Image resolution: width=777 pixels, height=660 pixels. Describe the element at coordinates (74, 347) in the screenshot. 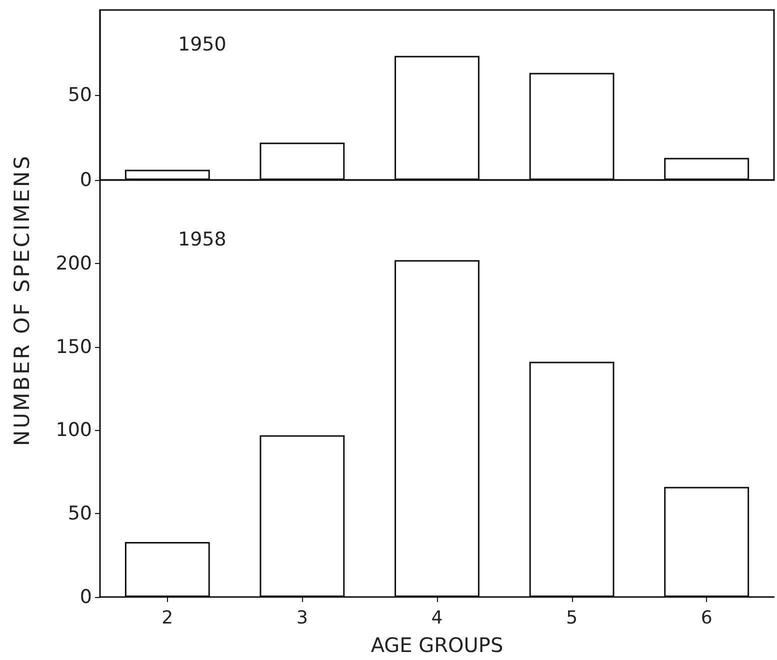

I see `y-tick-label: 150` at that location.